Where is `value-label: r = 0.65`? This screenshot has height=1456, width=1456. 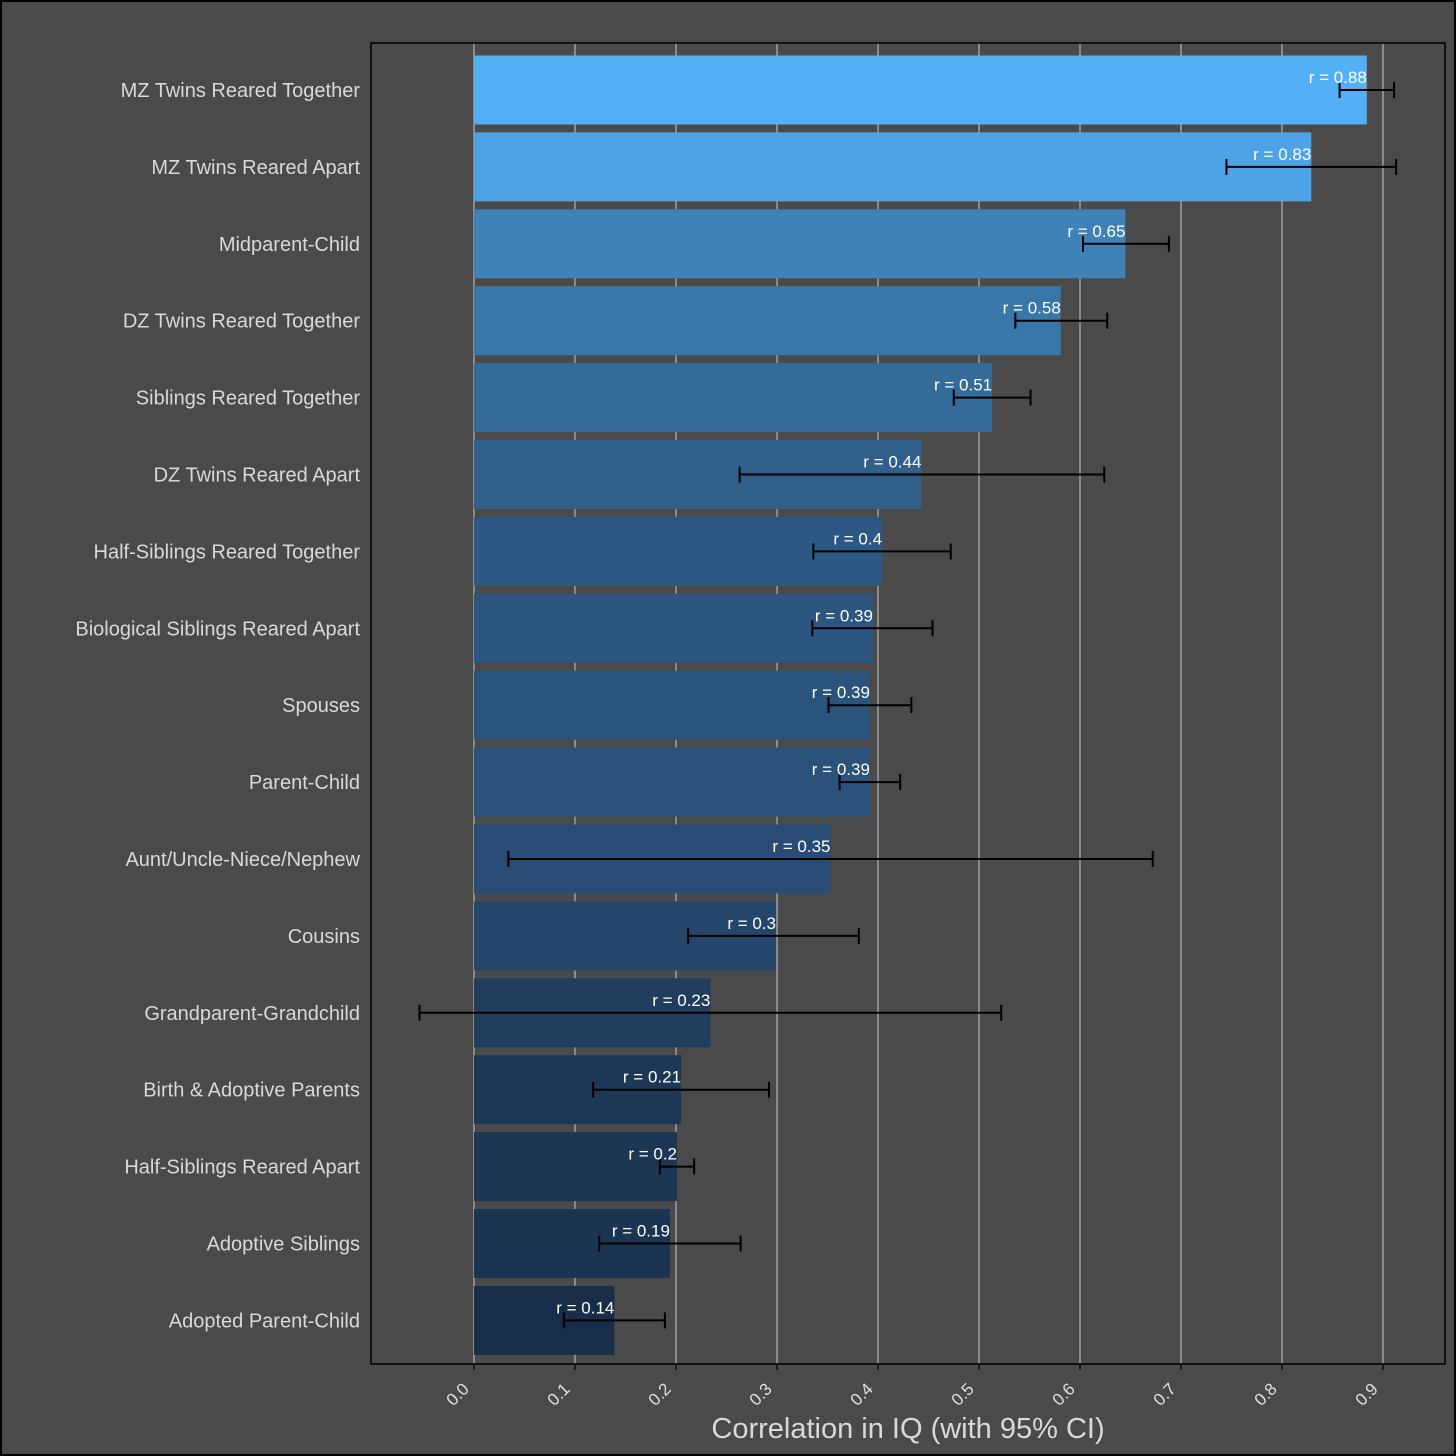 value-label: r = 0.65 is located at coordinates (1096, 231).